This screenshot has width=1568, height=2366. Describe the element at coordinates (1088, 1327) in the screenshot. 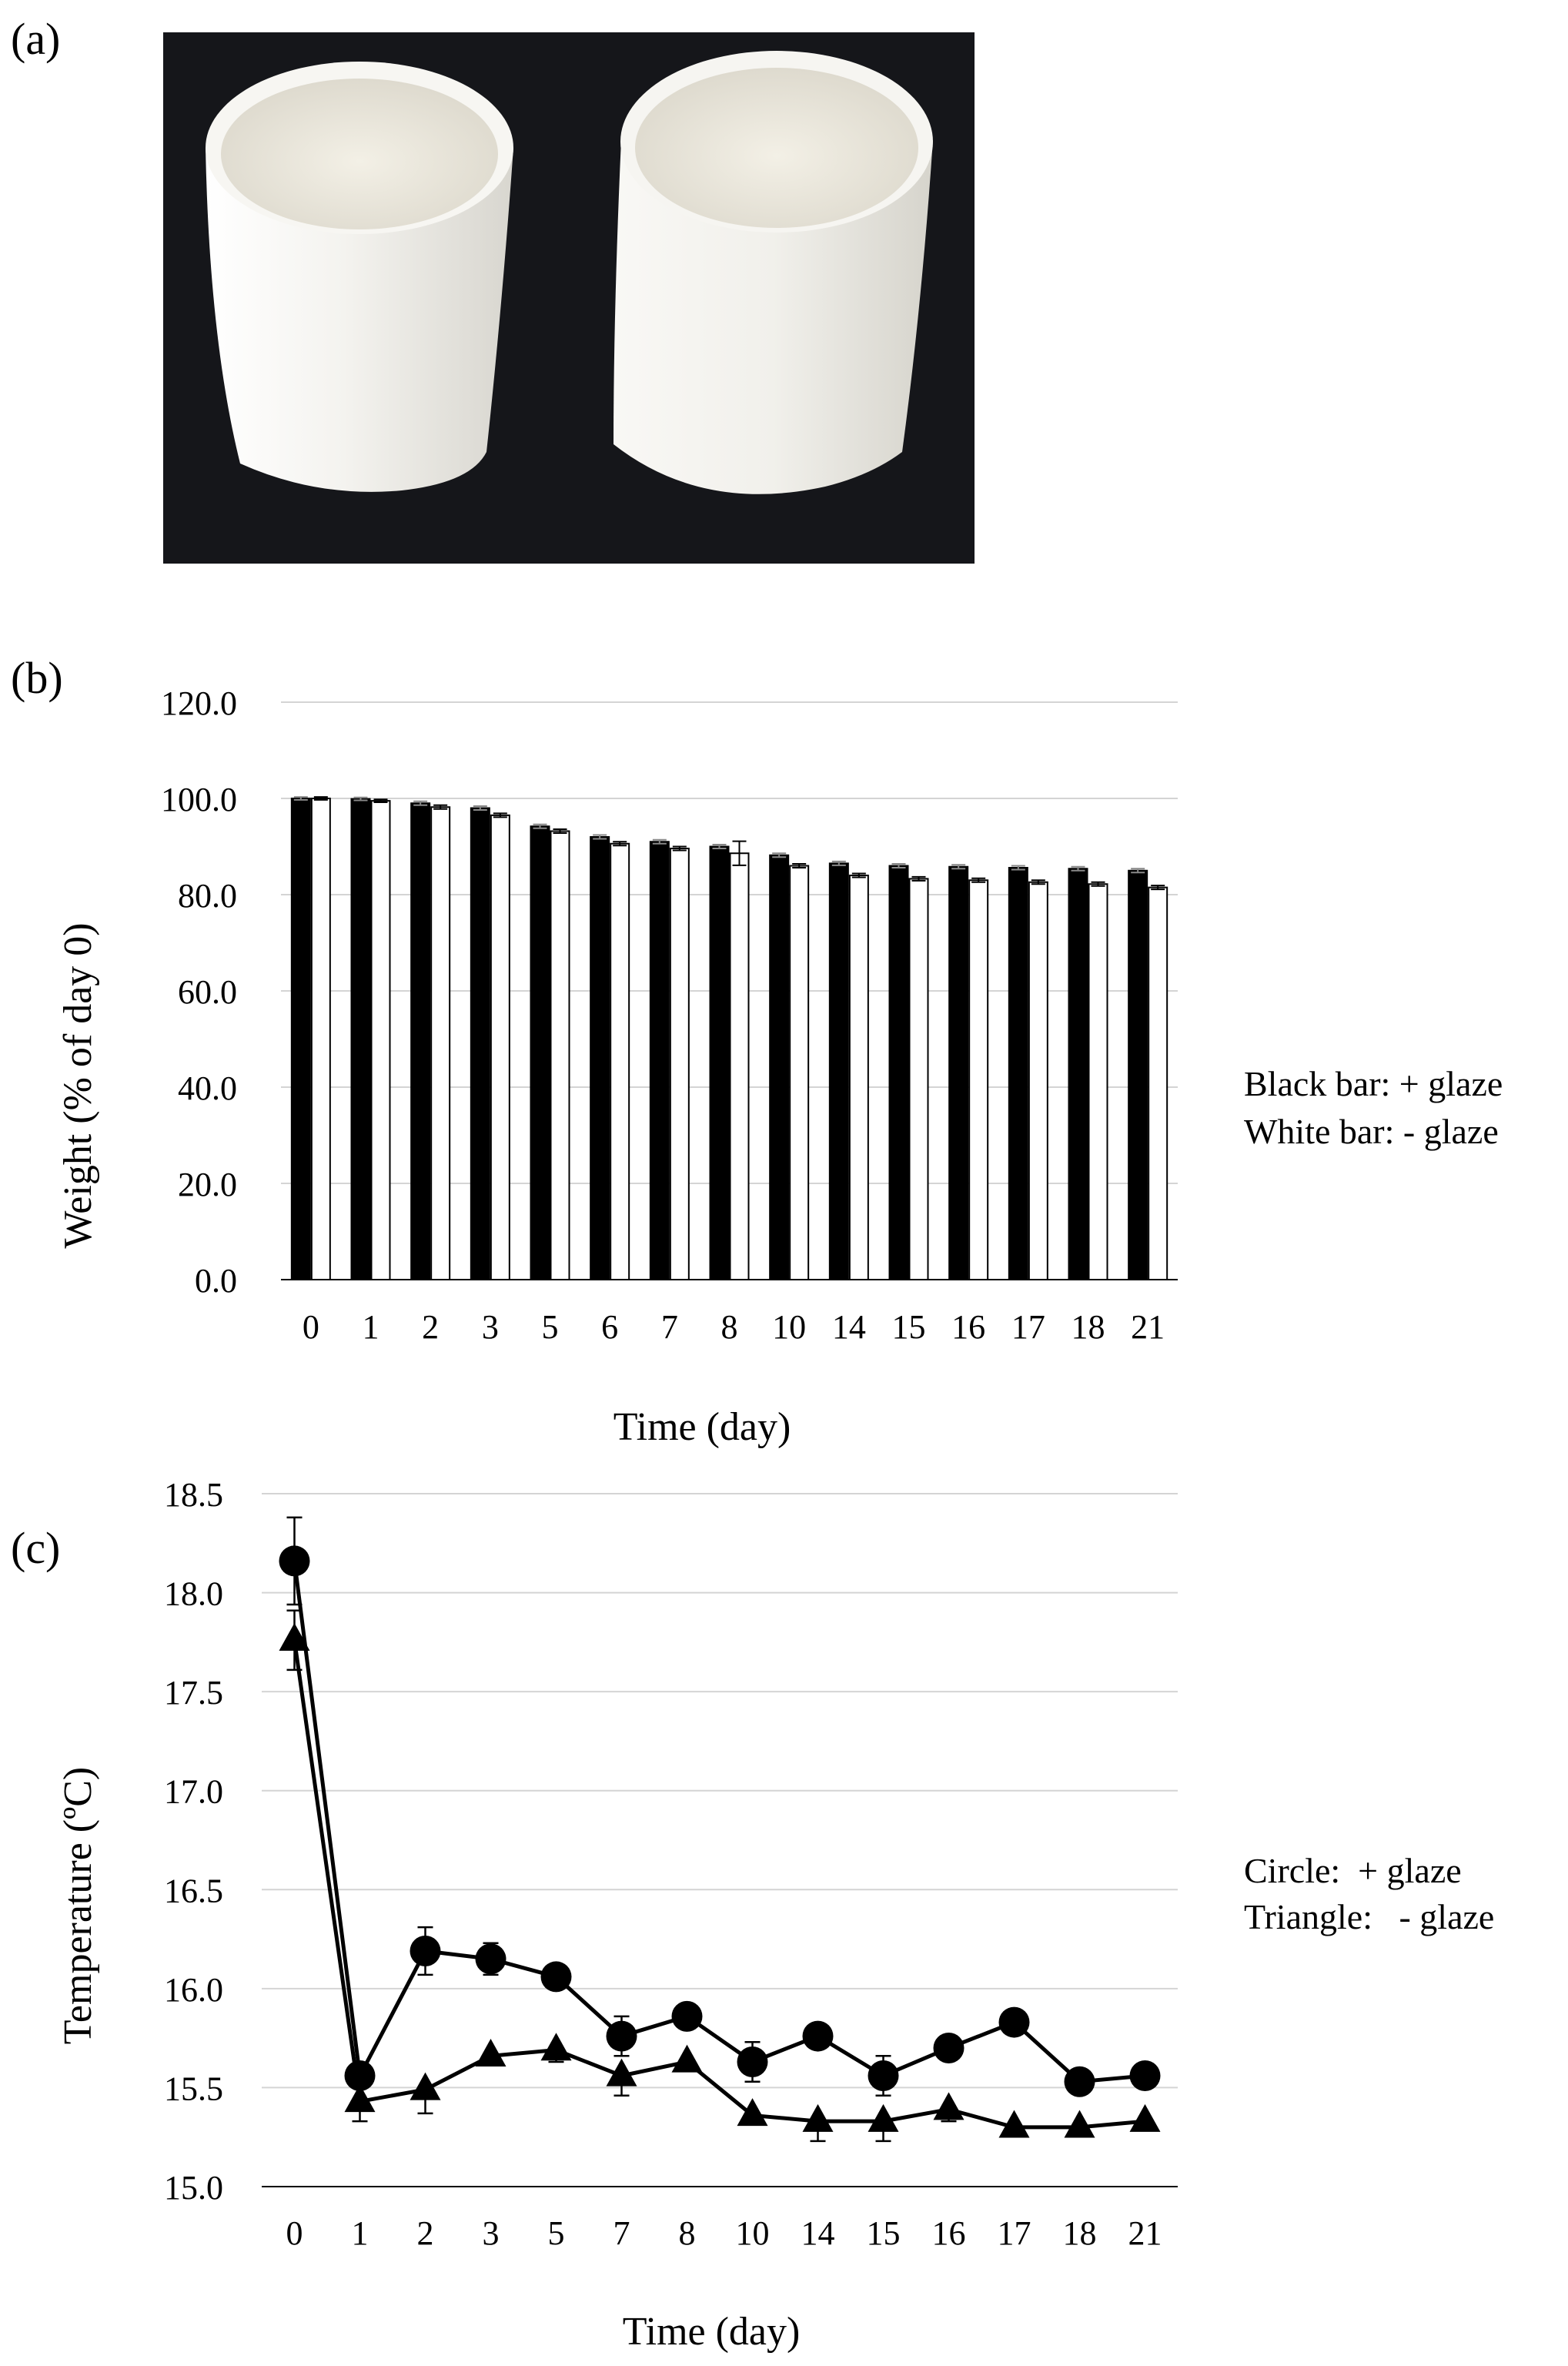

I see `b-x-tick-label: 18` at that location.